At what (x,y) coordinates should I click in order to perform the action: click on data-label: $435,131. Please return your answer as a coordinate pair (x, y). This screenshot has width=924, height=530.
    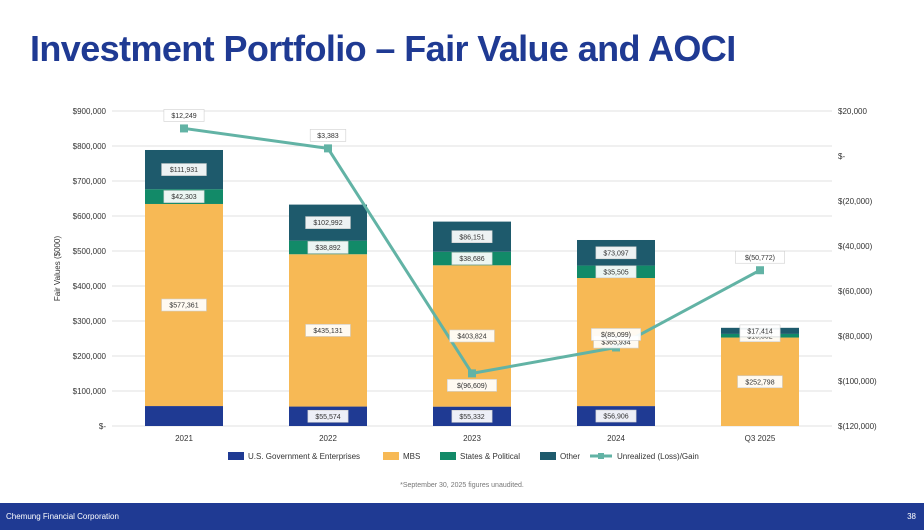
    Looking at the image, I should click on (327, 331).